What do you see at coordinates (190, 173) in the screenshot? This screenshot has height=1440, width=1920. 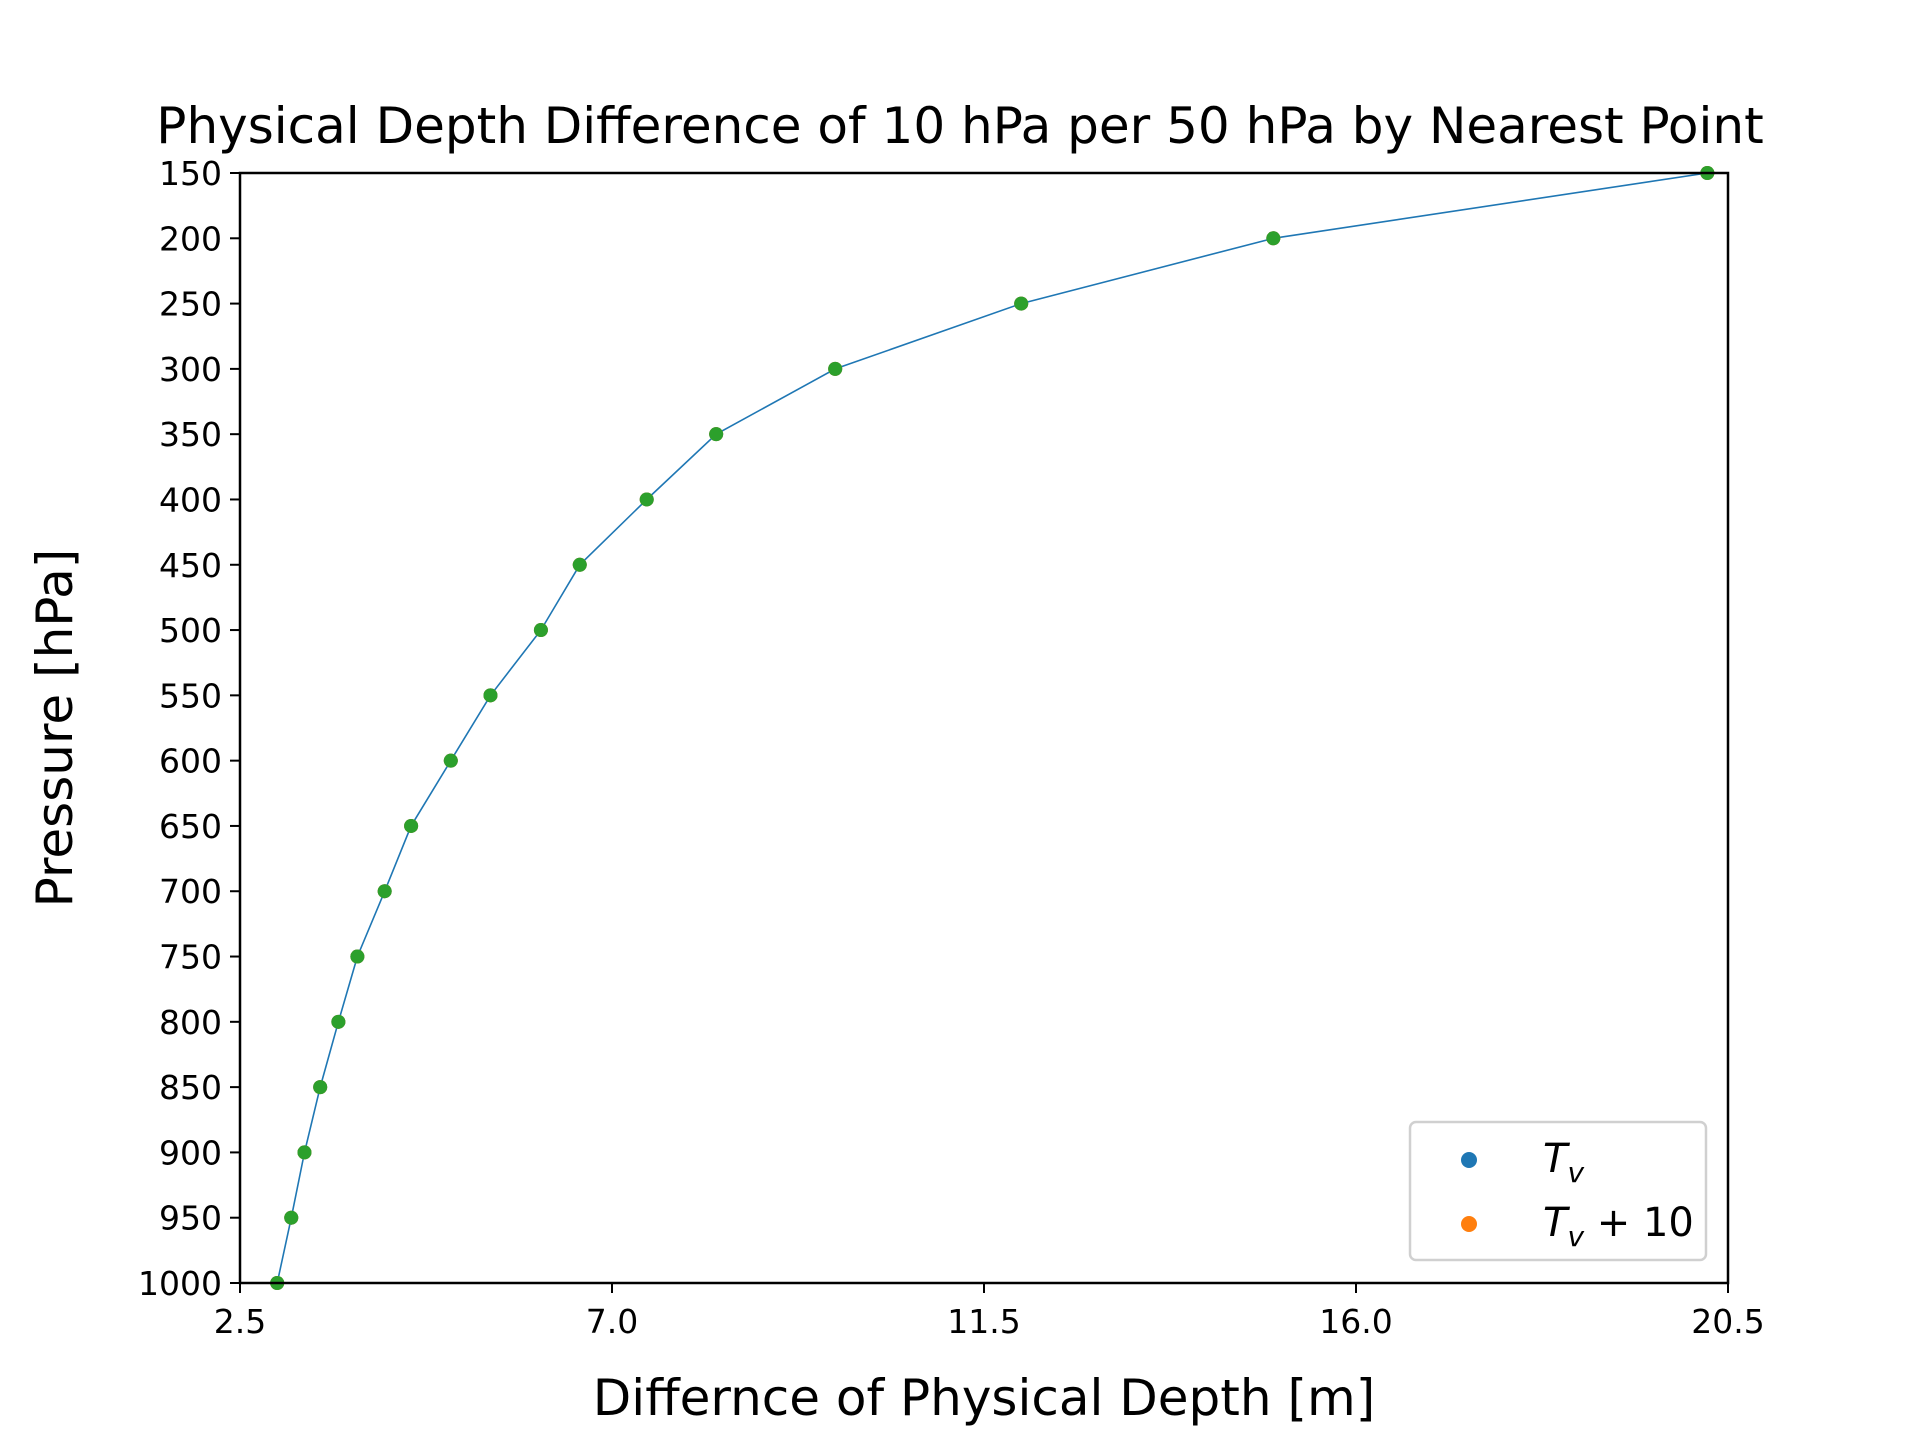 I see `y-tick-label: 150` at bounding box center [190, 173].